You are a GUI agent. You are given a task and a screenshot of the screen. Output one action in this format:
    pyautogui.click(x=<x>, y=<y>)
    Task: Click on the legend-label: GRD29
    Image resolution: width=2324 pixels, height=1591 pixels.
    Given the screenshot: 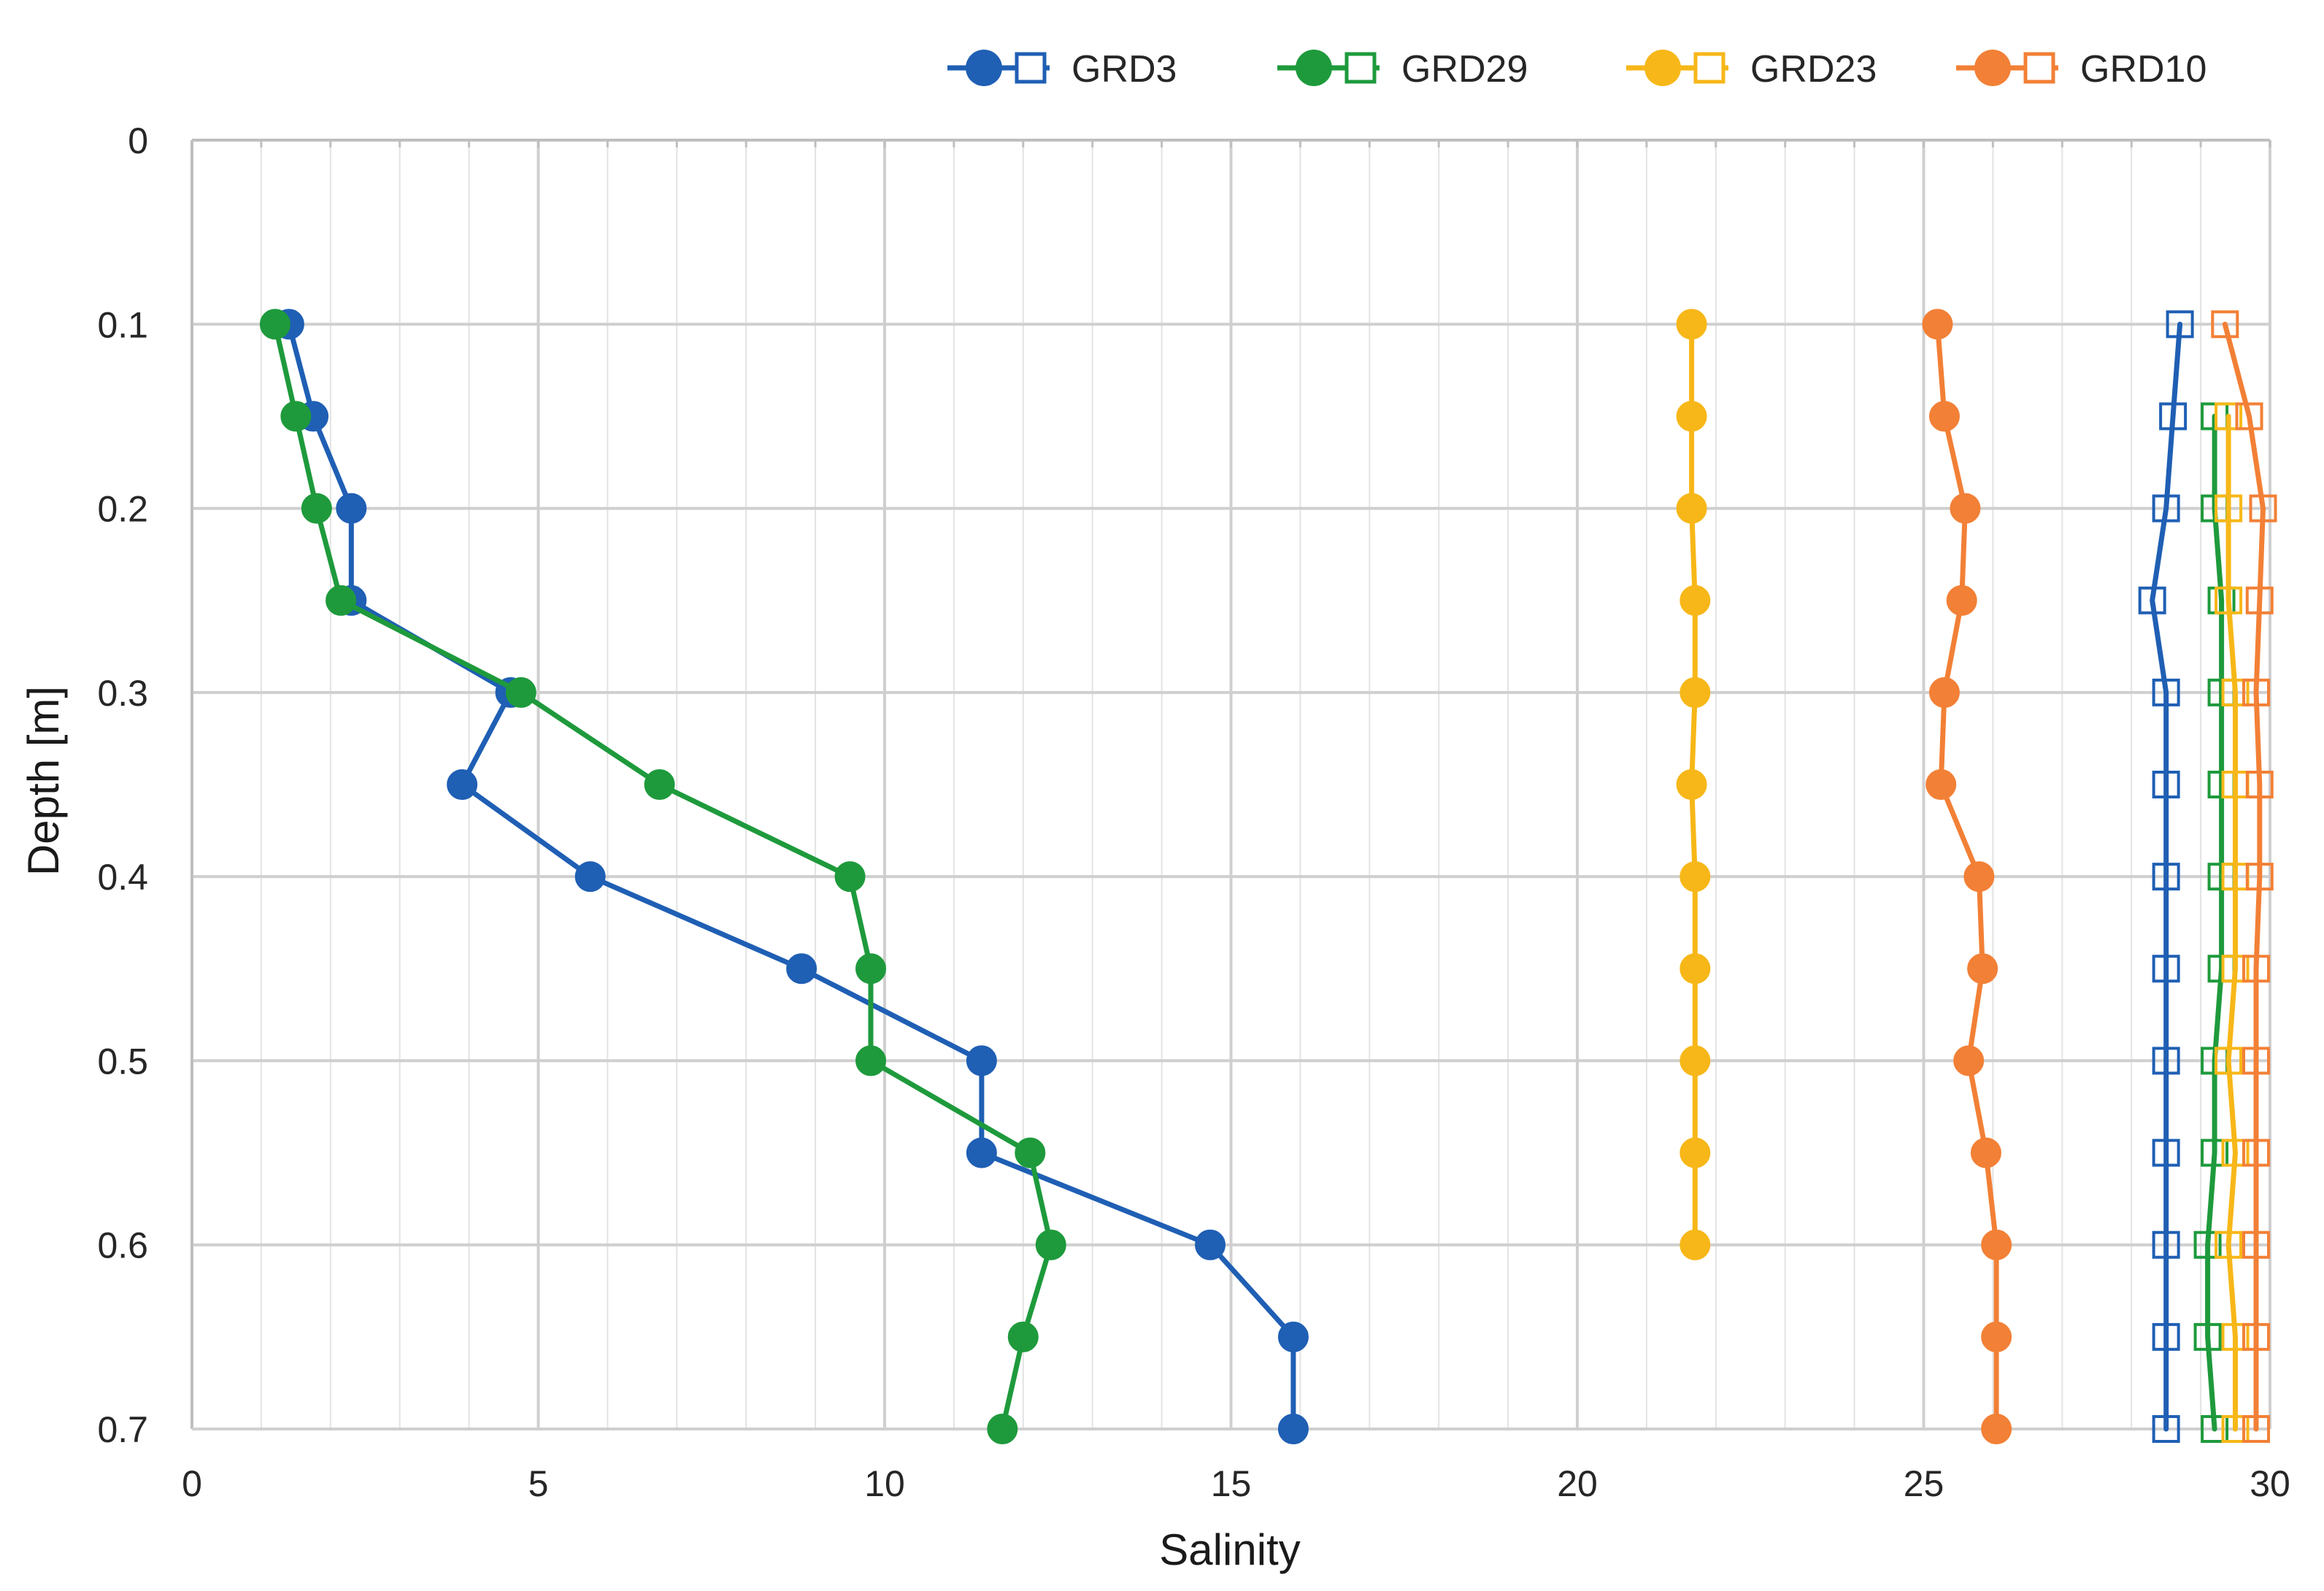 What is the action you would take?
    pyautogui.click(x=1465, y=69)
    